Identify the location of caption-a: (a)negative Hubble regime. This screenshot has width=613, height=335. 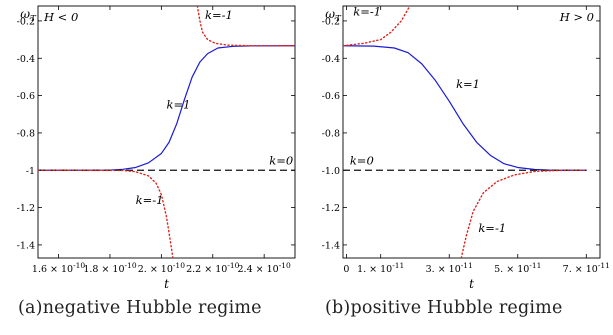
(140, 308).